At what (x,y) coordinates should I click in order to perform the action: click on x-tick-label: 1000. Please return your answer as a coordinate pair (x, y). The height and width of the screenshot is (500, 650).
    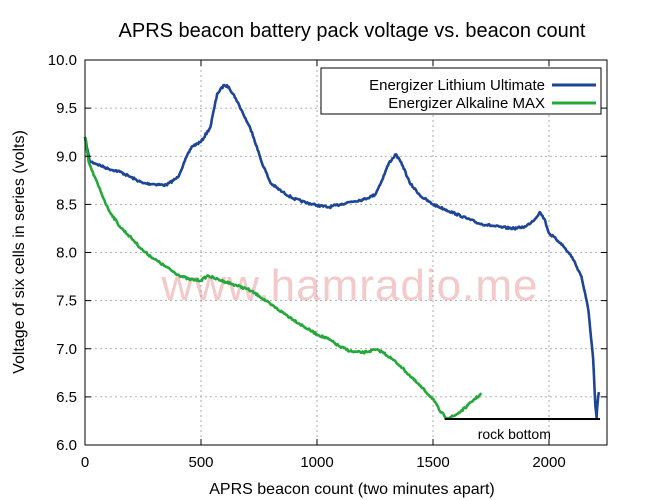
    Looking at the image, I should click on (316, 462).